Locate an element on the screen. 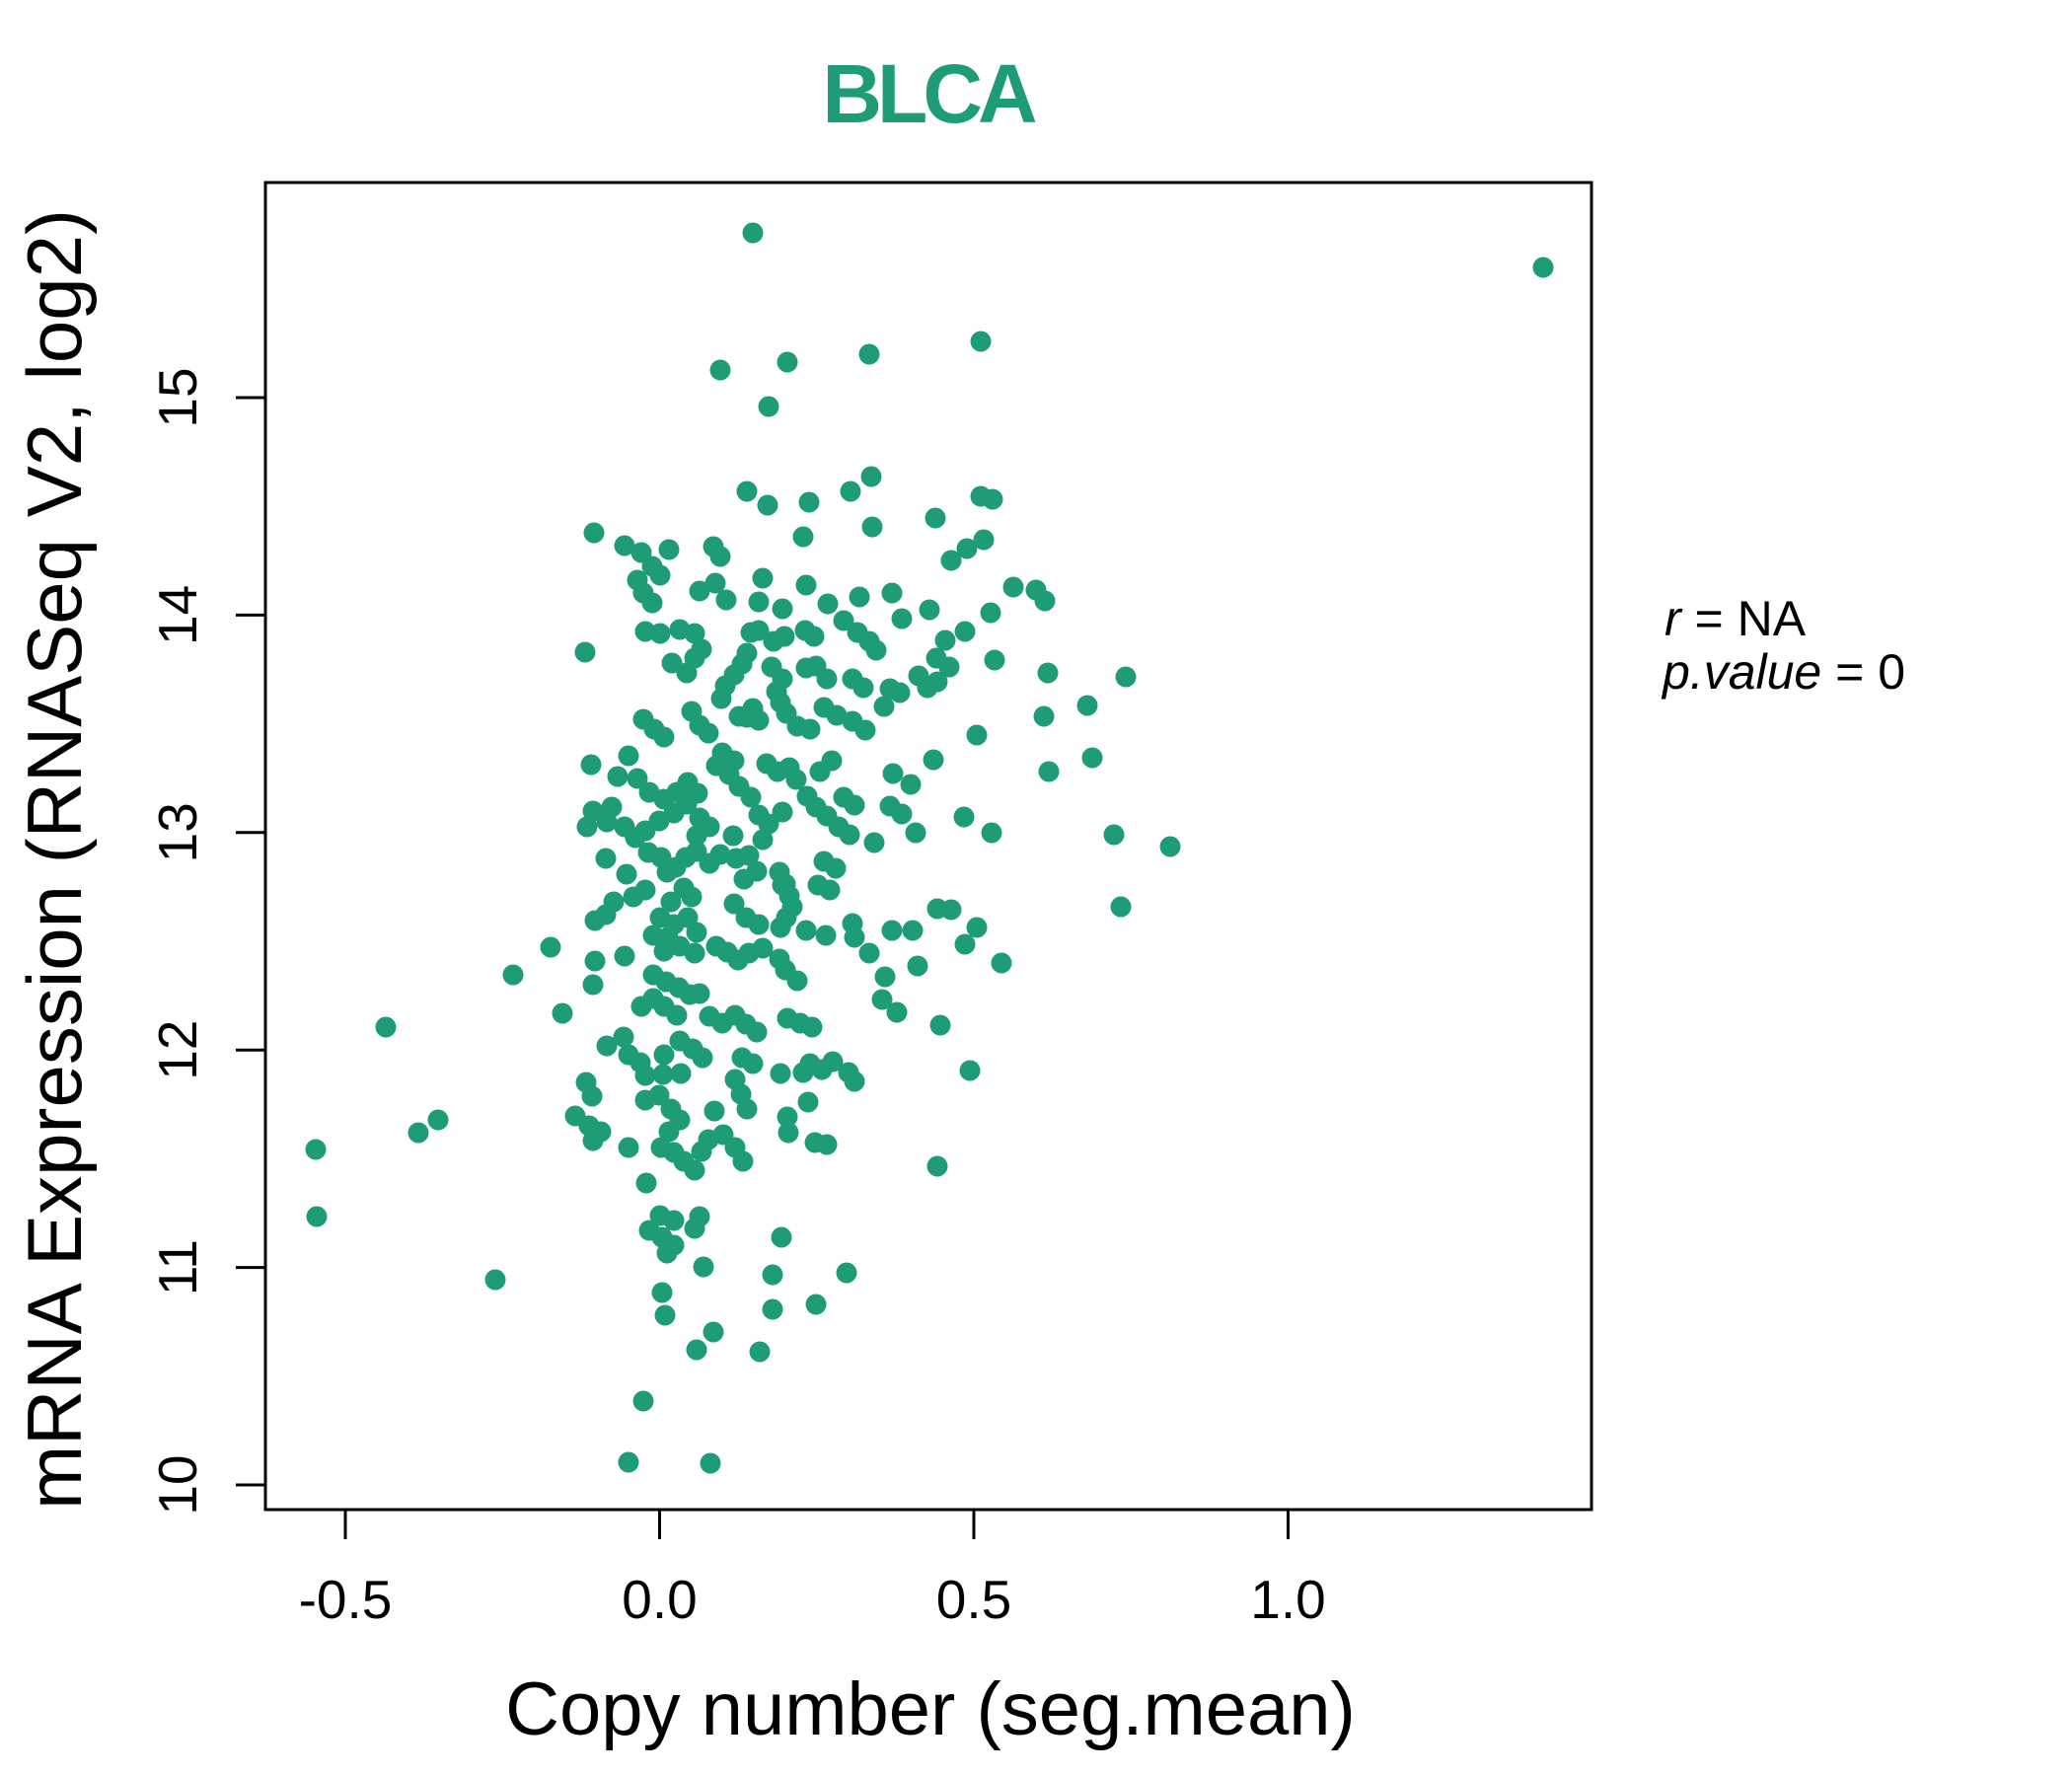 Image resolution: width=2072 pixels, height=1776 pixels. svg-text: r = NA is located at coordinates (1736, 618).